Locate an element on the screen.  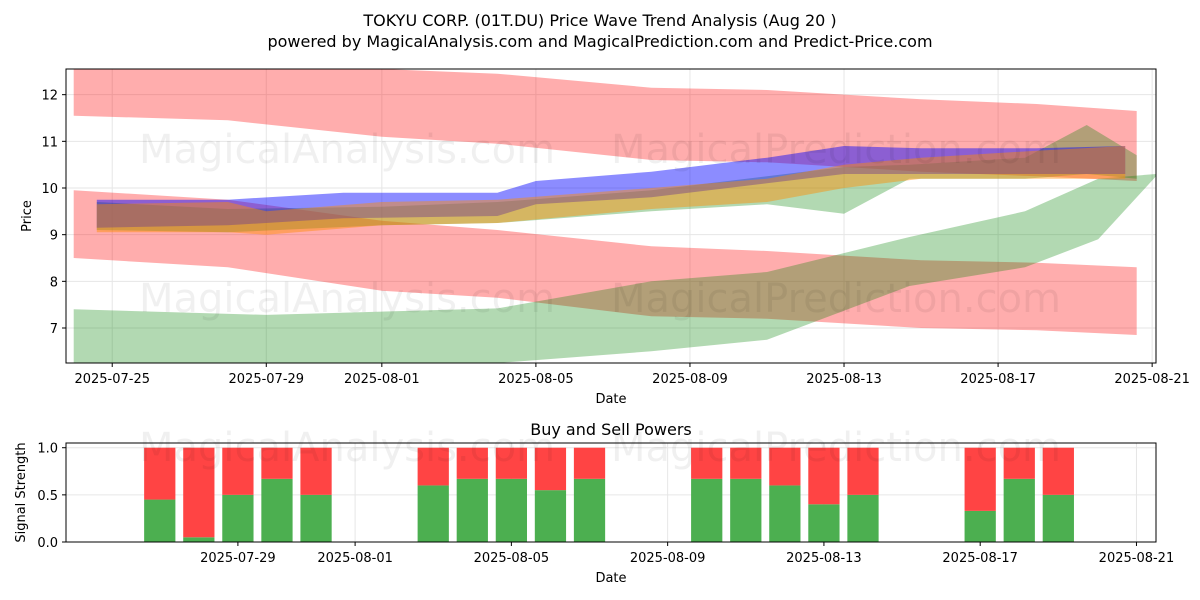
power-y-tick-label: 0.0 is located at coordinates (47, 543).